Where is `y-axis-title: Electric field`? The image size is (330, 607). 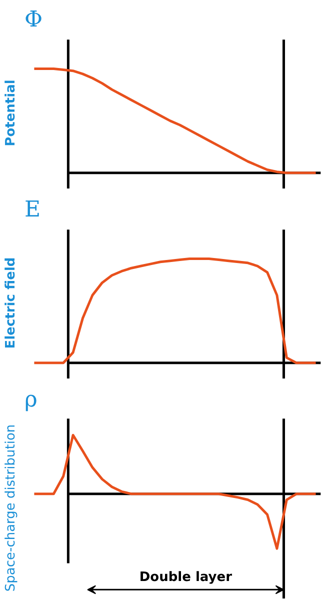
y-axis-title: Electric field is located at coordinates (11, 303).